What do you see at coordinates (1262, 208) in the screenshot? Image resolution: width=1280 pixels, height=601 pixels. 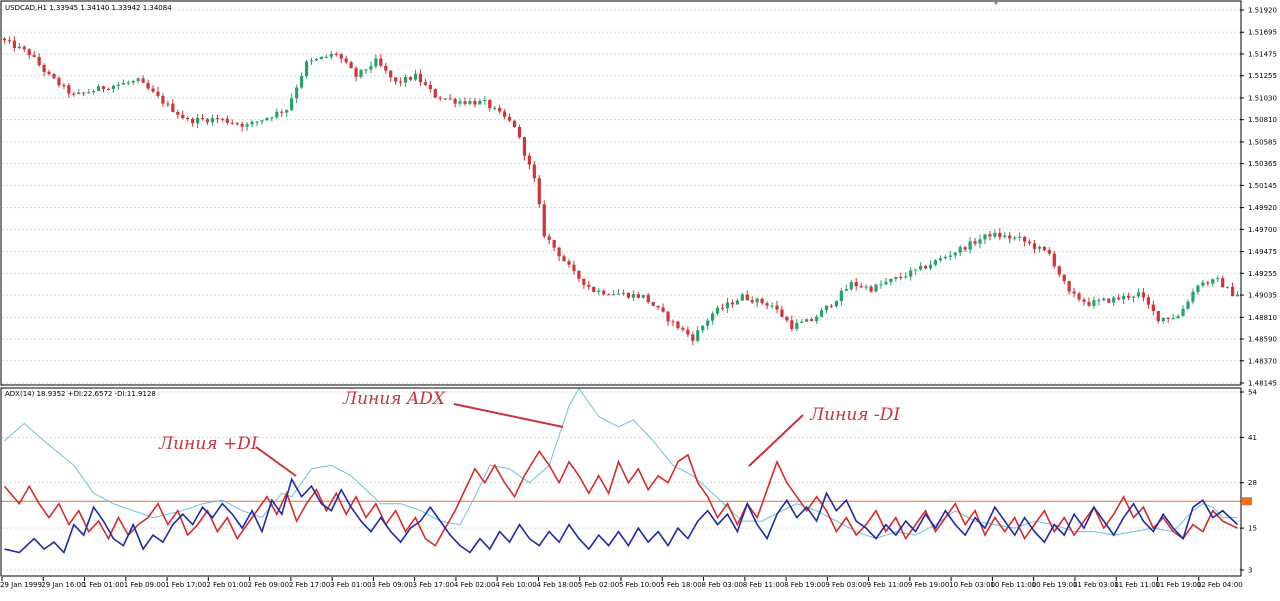 I see `price-tick-label: 1.49920` at bounding box center [1262, 208].